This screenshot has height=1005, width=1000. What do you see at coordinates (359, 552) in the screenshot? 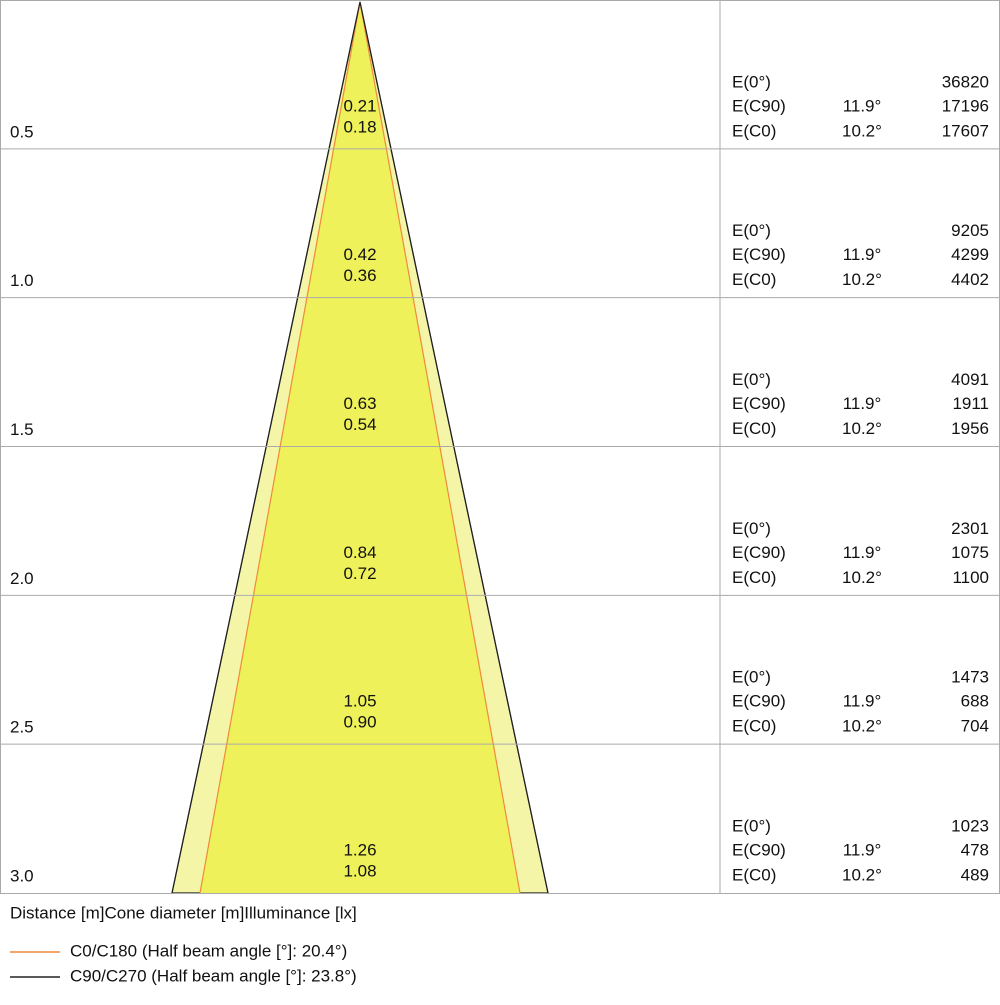
I see `diameter-c90: 0.84` at bounding box center [359, 552].